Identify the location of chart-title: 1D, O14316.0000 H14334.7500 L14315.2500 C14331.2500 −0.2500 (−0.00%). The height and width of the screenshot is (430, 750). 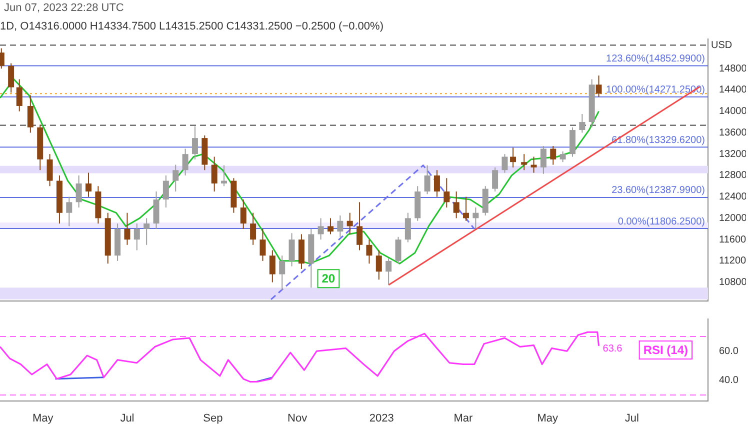
(192, 26).